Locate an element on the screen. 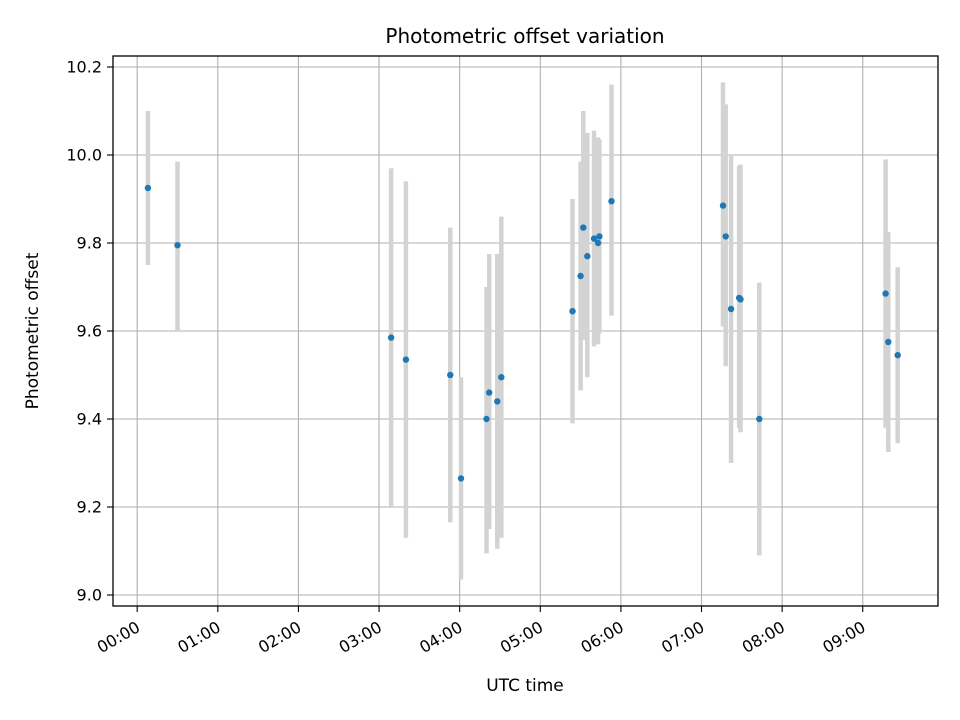 The height and width of the screenshot is (720, 960). y-axis-label: Photometric offset is located at coordinates (33, 330).